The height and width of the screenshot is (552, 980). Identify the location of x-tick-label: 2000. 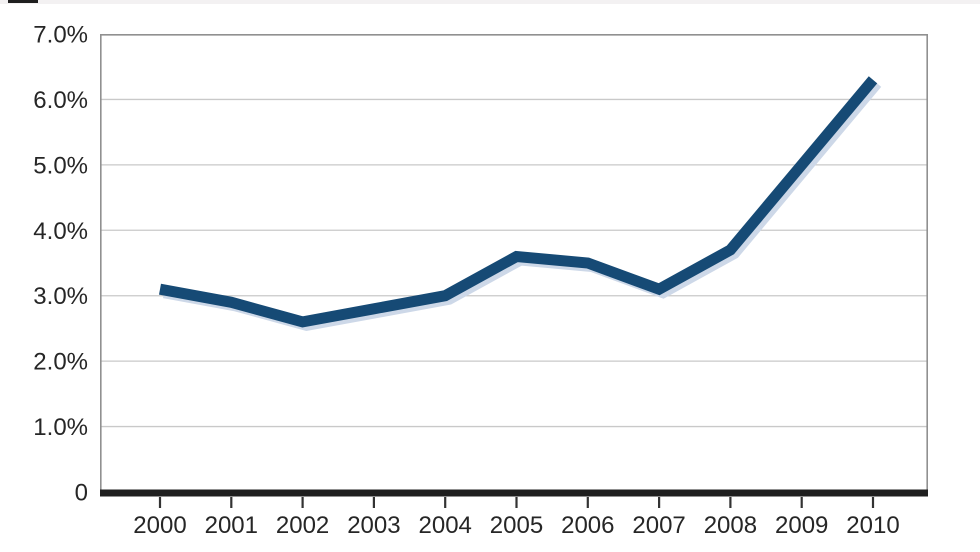
(159, 525).